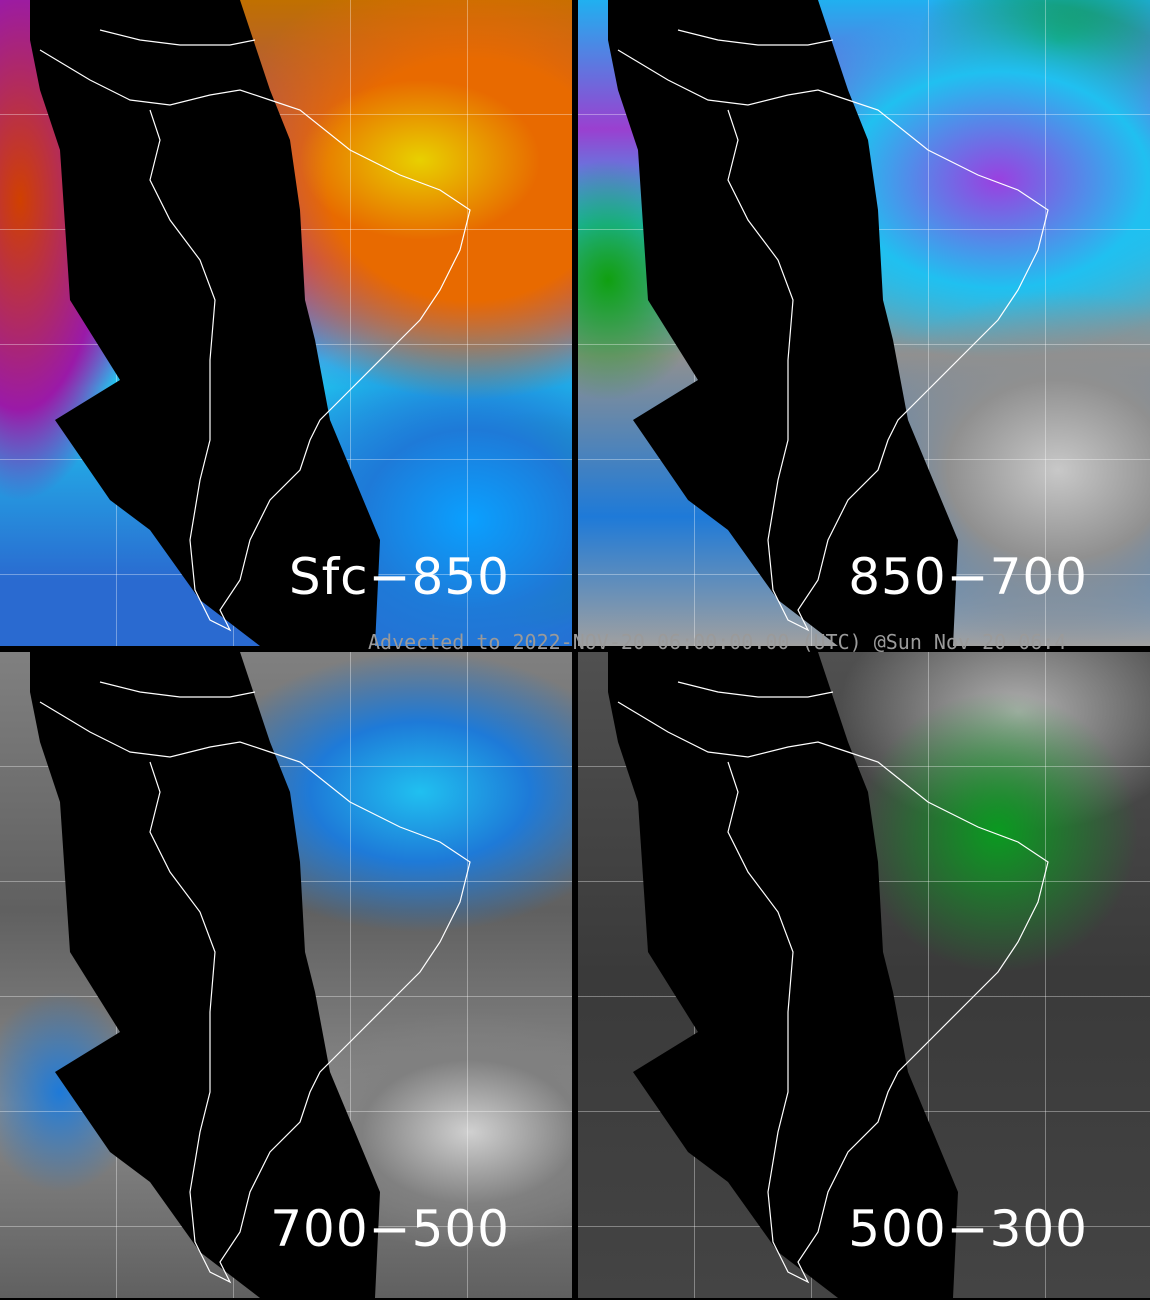  Describe the element at coordinates (399, 577) in the screenshot. I see `layer-label: Sfc−850` at that location.